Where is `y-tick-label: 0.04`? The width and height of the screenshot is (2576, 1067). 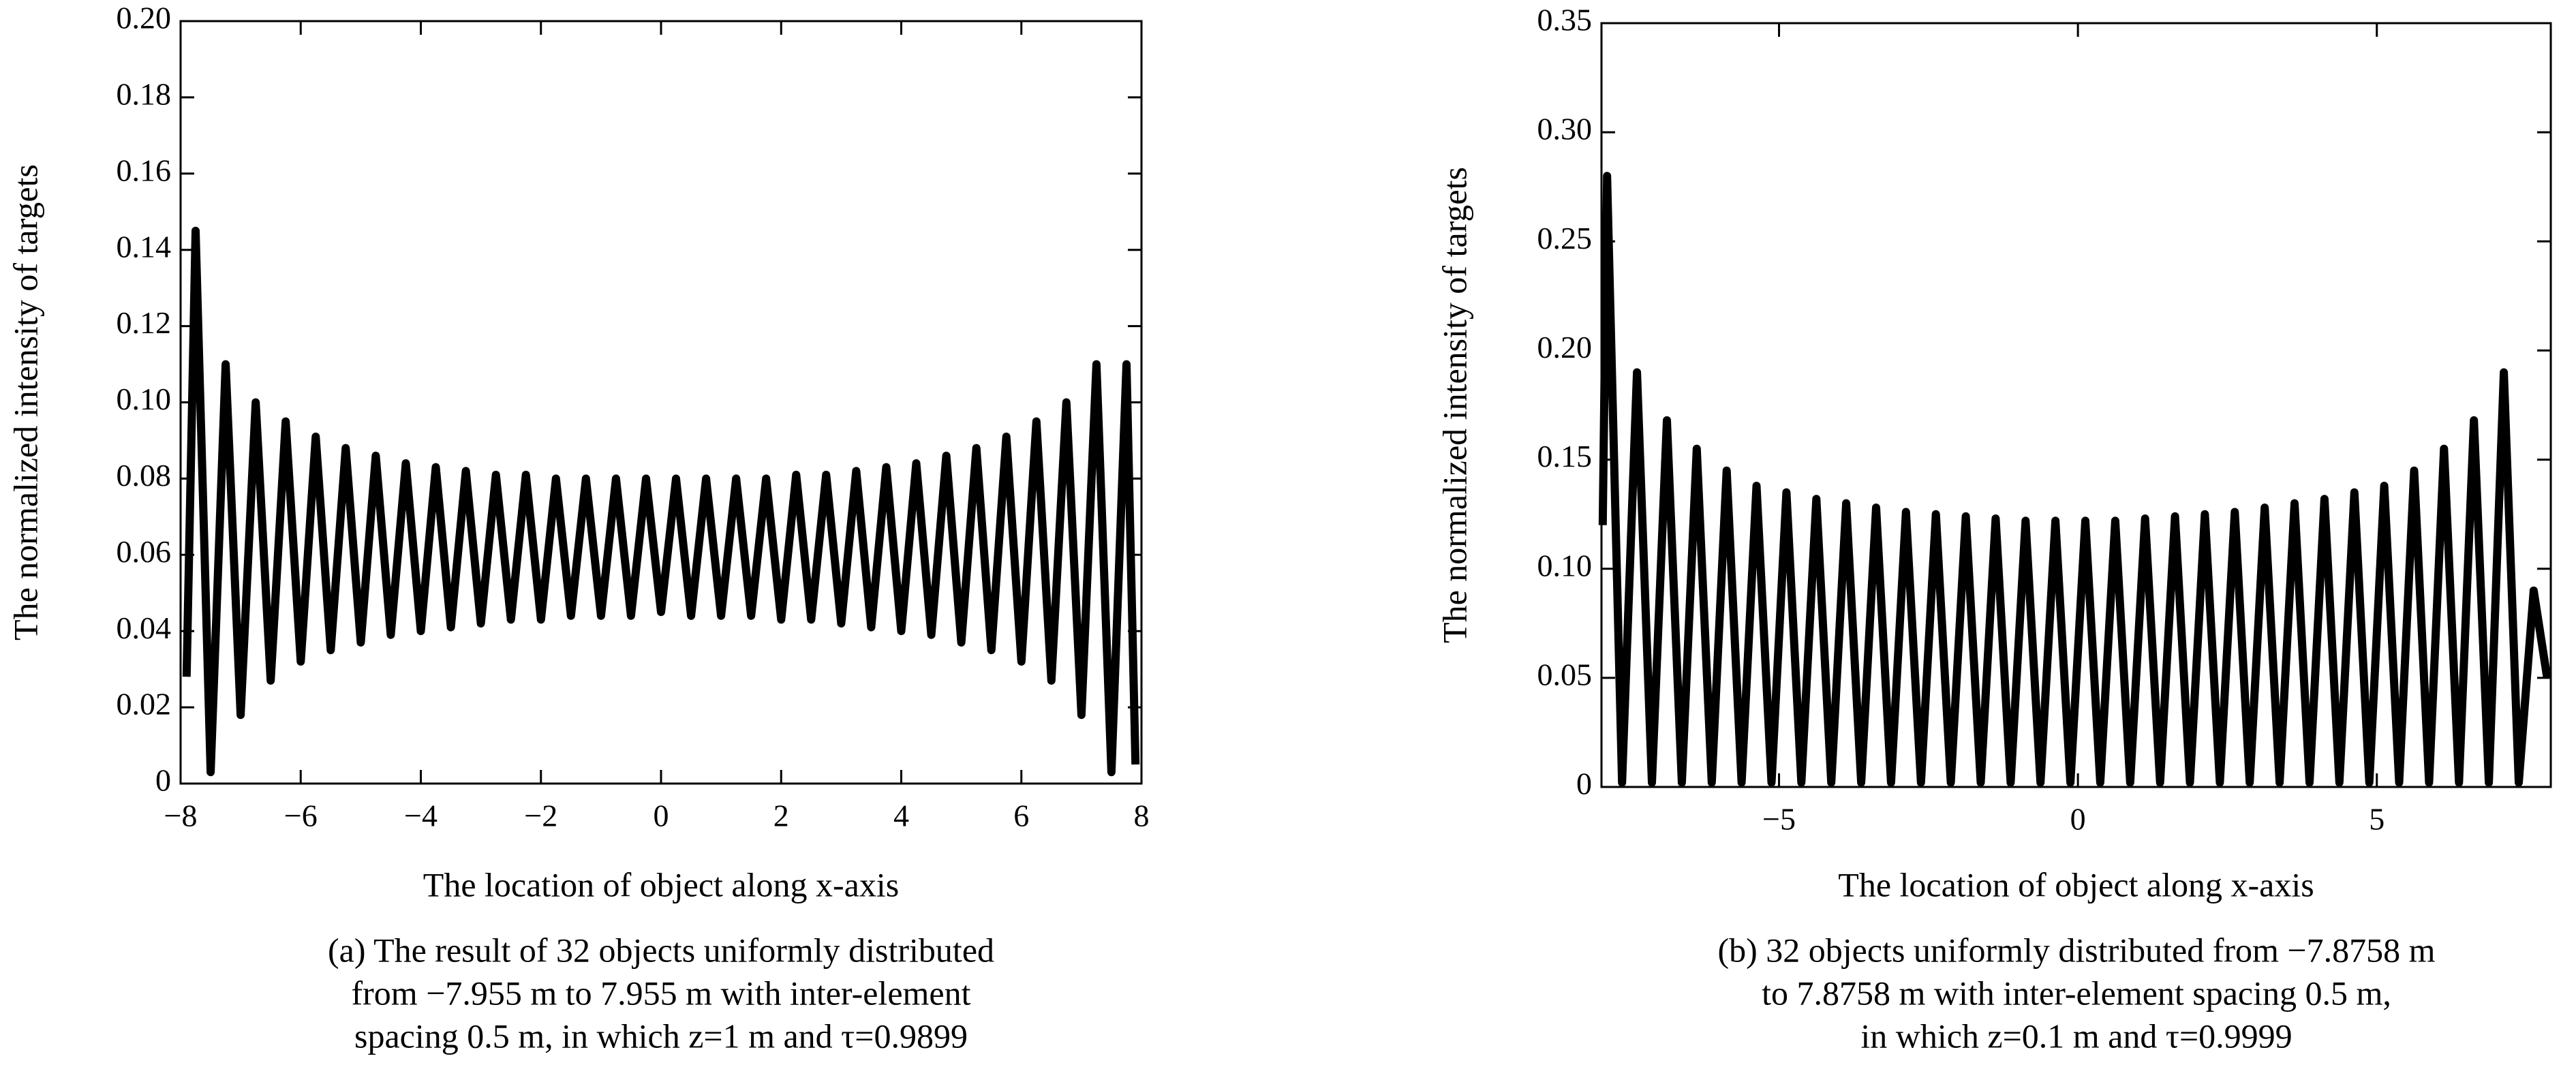 y-tick-label: 0.04 is located at coordinates (144, 628).